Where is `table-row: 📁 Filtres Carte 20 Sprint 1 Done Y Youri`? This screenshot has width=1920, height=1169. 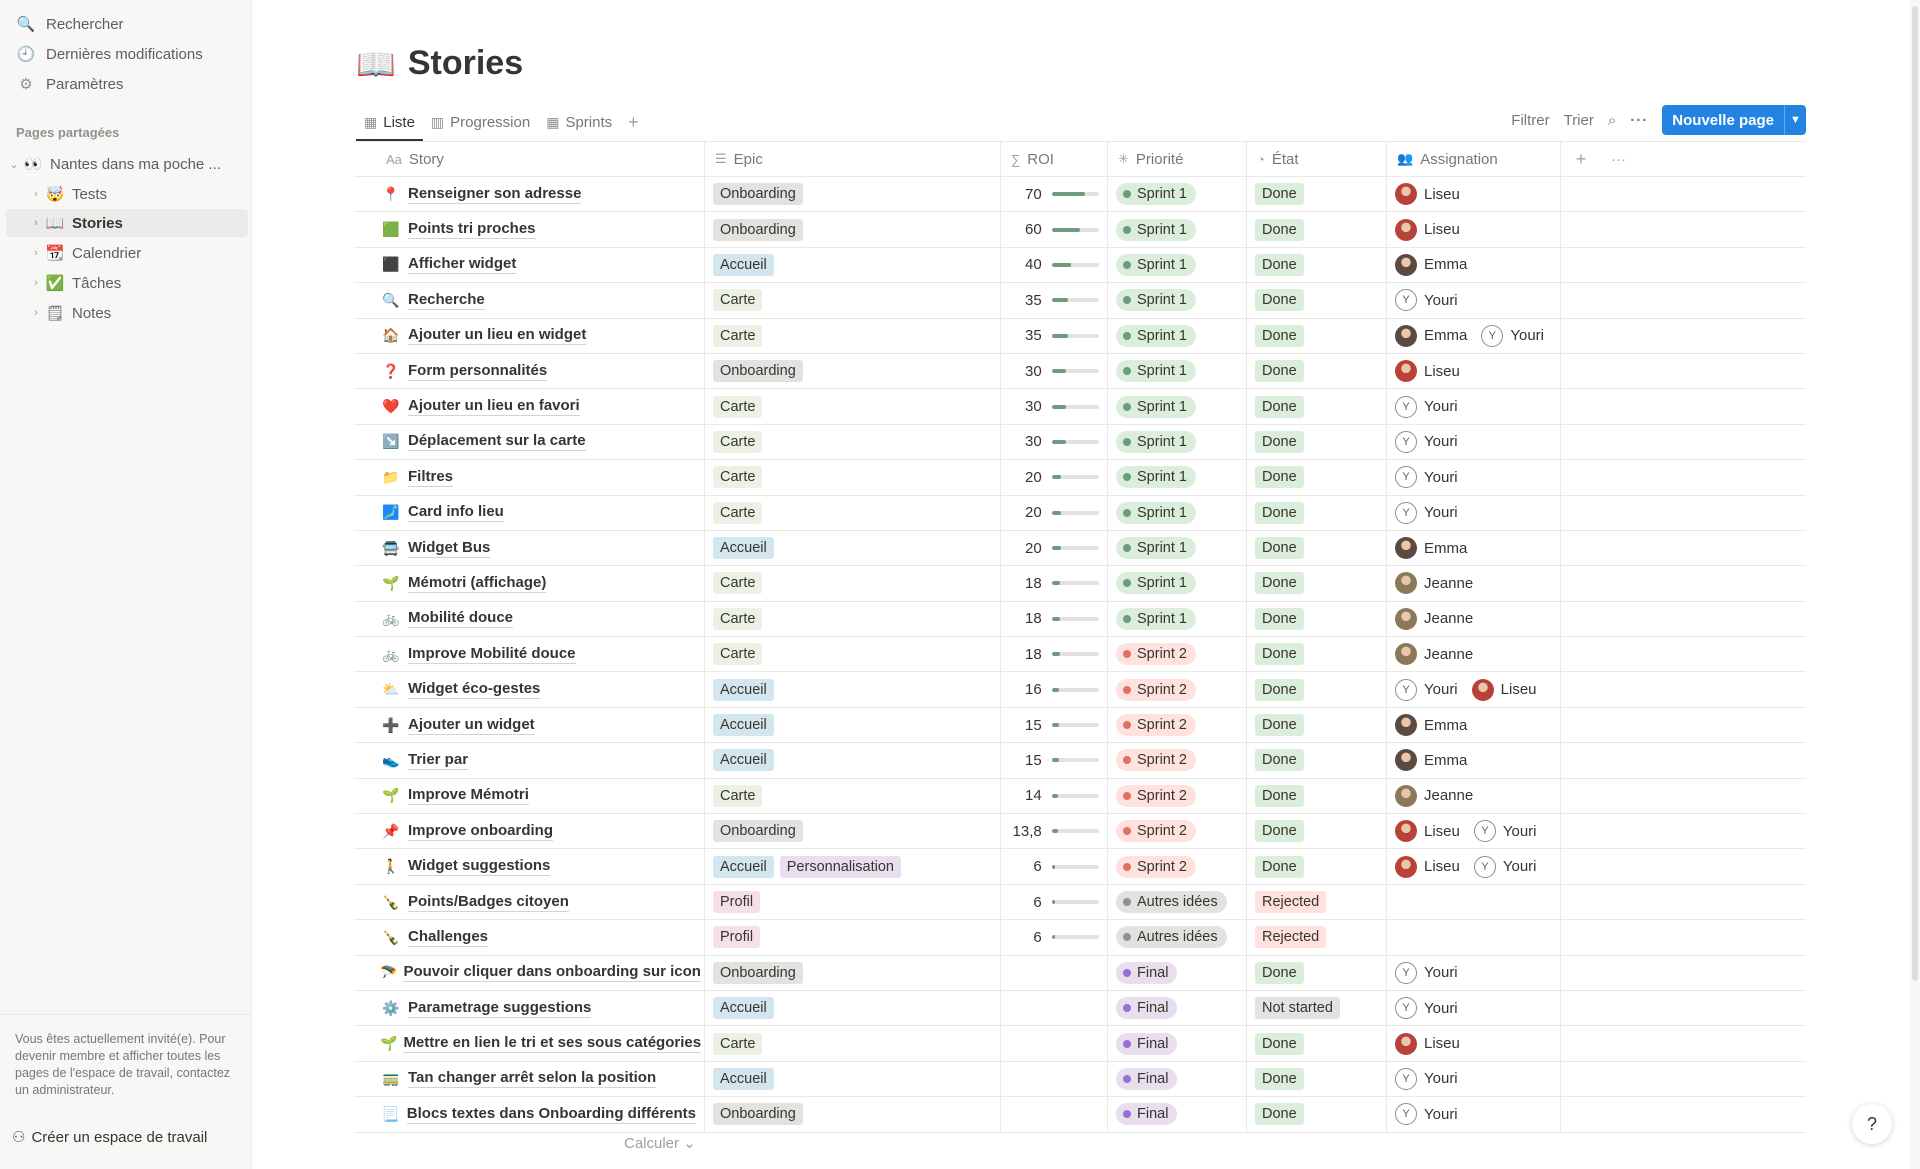 table-row: 📁 Filtres Carte 20 Sprint 1 Done Y Youri is located at coordinates (1080, 478).